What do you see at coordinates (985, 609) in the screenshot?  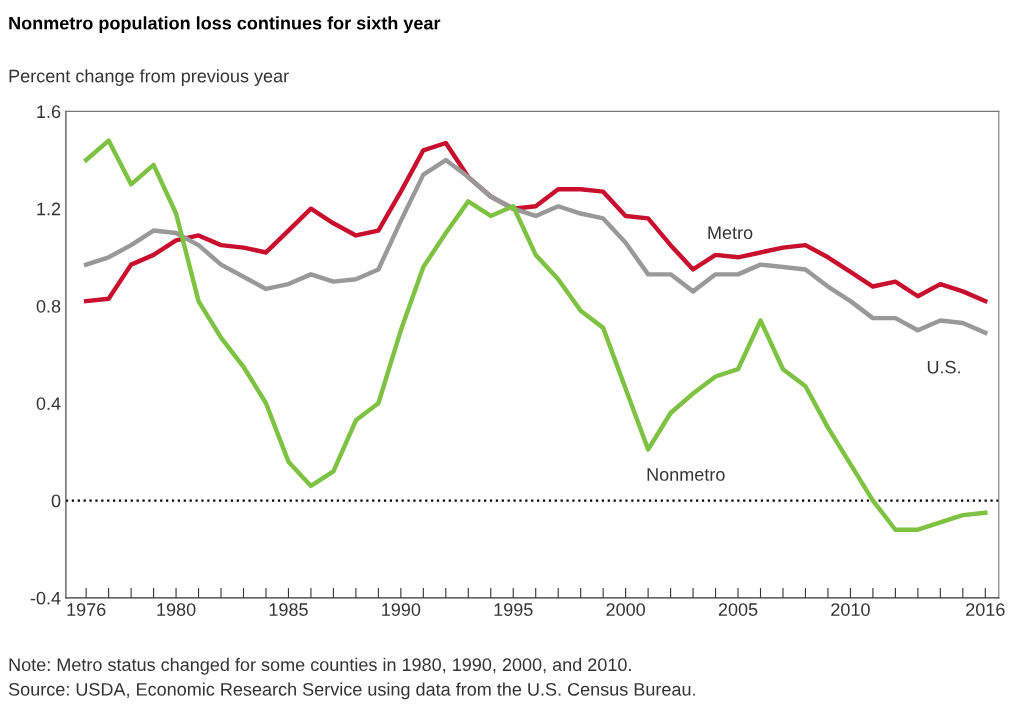 I see `x-tick-label: 2016` at bounding box center [985, 609].